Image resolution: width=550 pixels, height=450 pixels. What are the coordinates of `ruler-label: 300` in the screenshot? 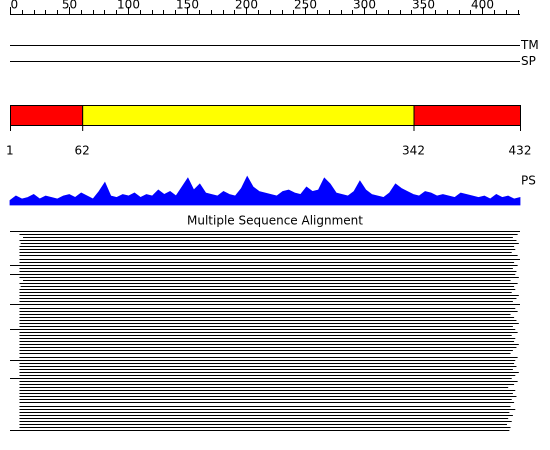 It's located at (364, 6).